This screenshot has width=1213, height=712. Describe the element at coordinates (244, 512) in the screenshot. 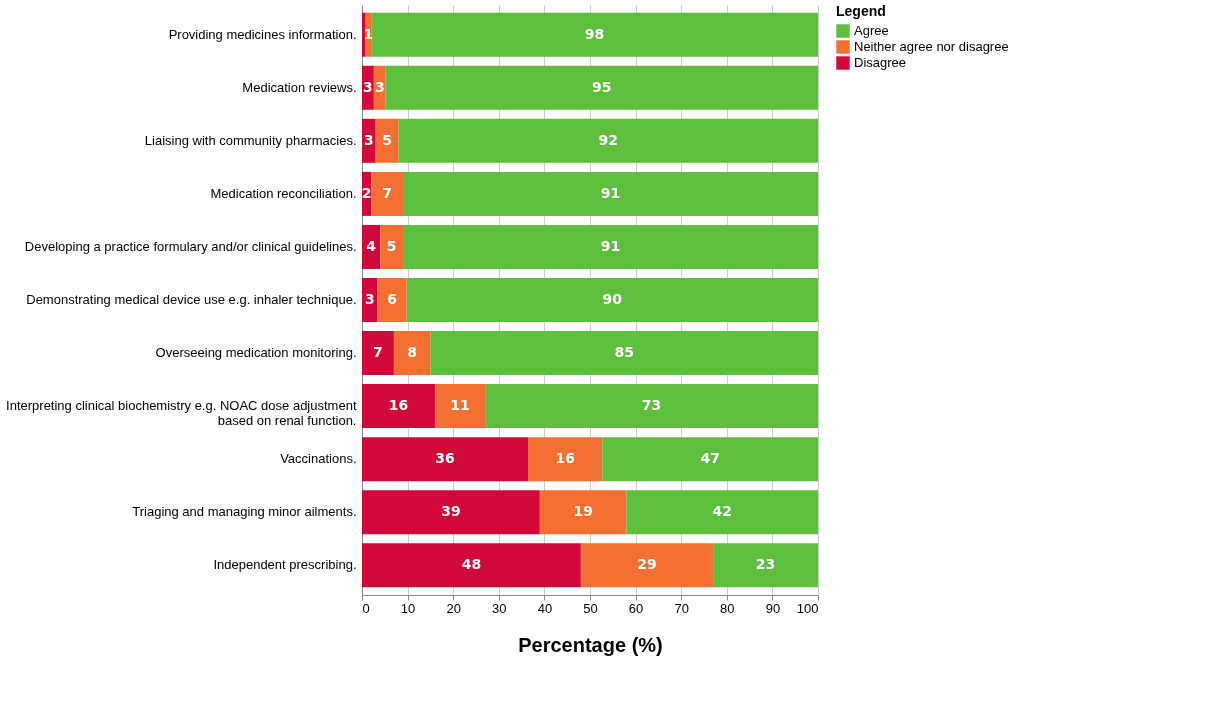

I see `y-tick-label: Triaging and managing minor ailments.` at that location.